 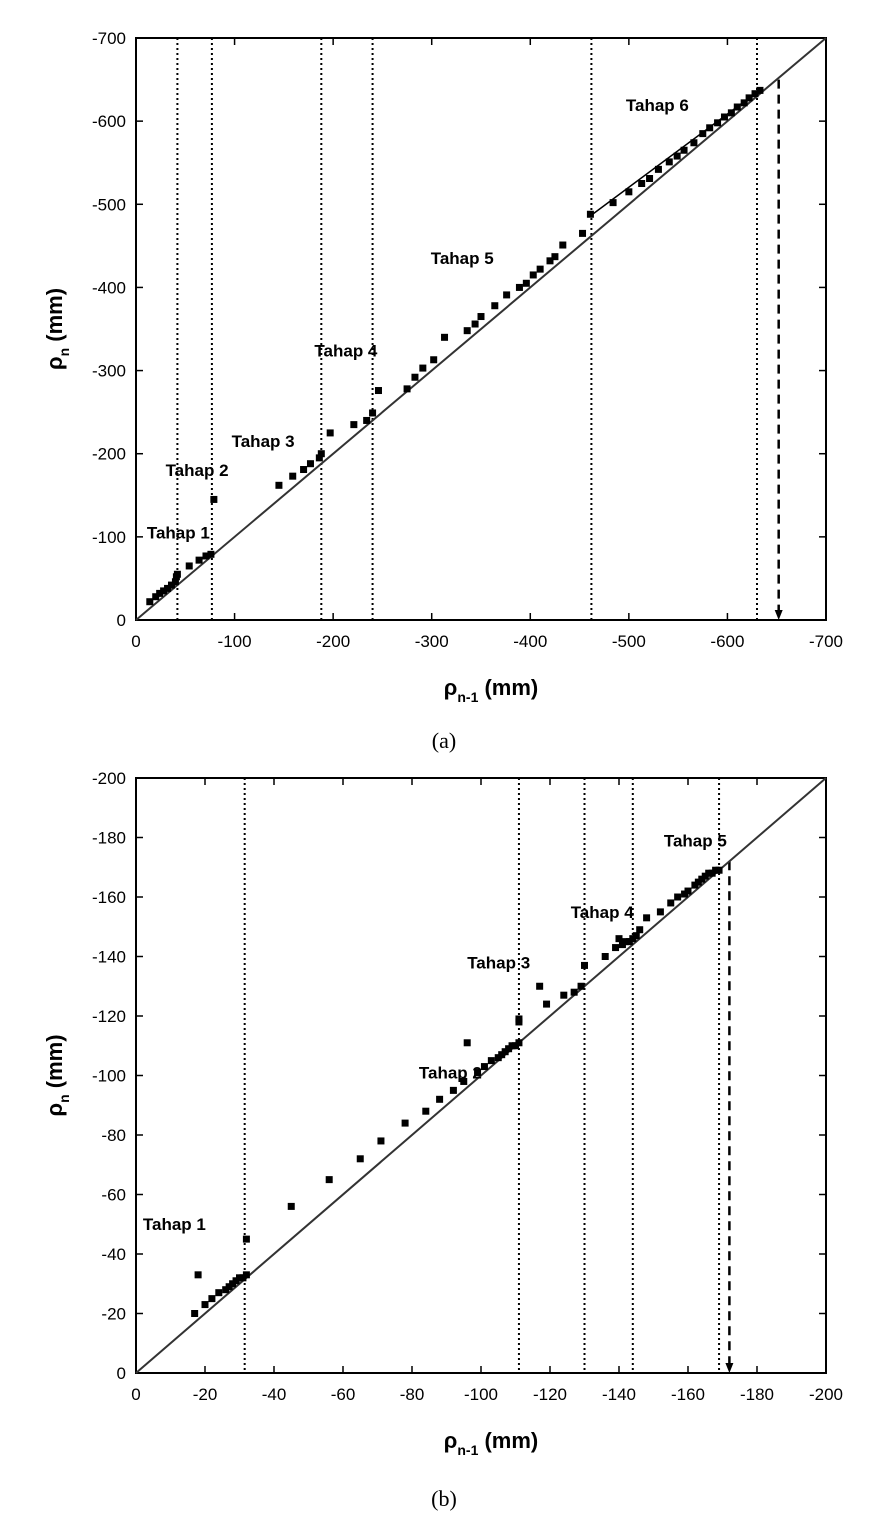 What do you see at coordinates (109, 957) in the screenshot?
I see `y-tick-label: -140` at bounding box center [109, 957].